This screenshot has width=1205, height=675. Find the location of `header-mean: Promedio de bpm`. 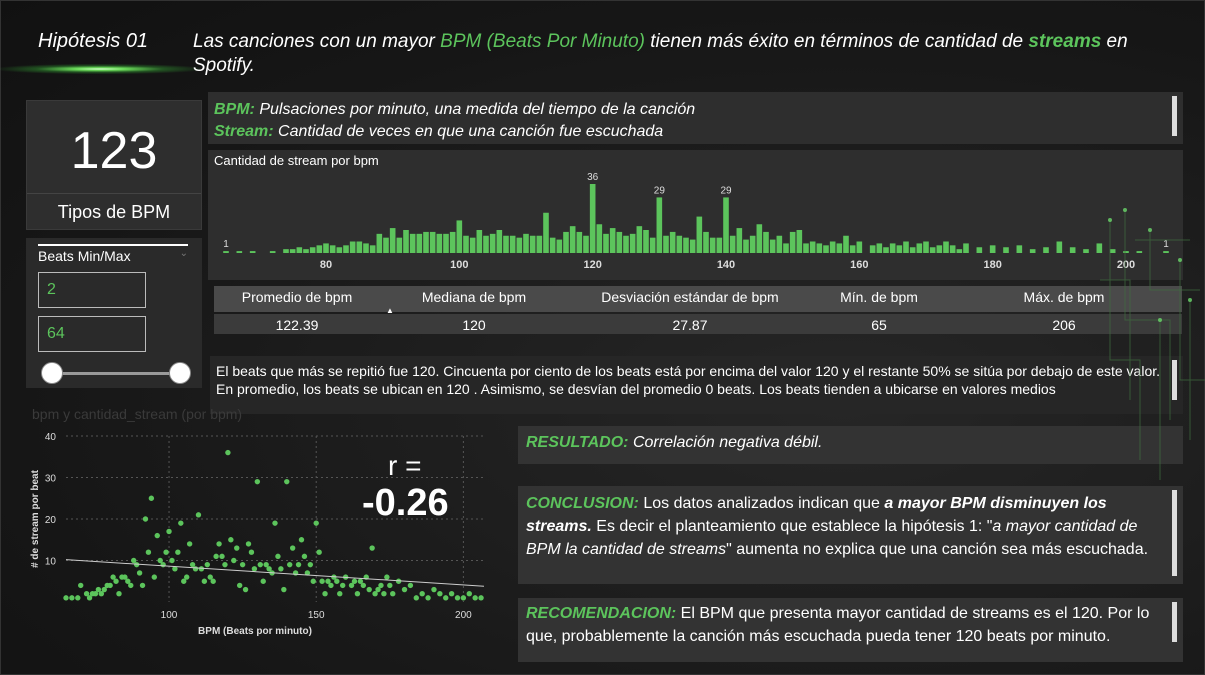

header-mean: Promedio de bpm is located at coordinates (297, 297).